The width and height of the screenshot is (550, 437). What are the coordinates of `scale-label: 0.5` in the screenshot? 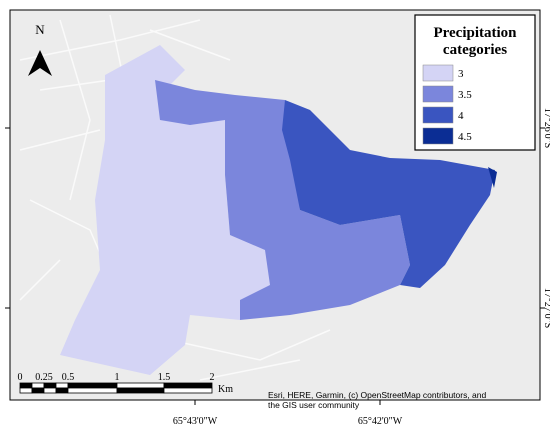 It's located at (68, 377).